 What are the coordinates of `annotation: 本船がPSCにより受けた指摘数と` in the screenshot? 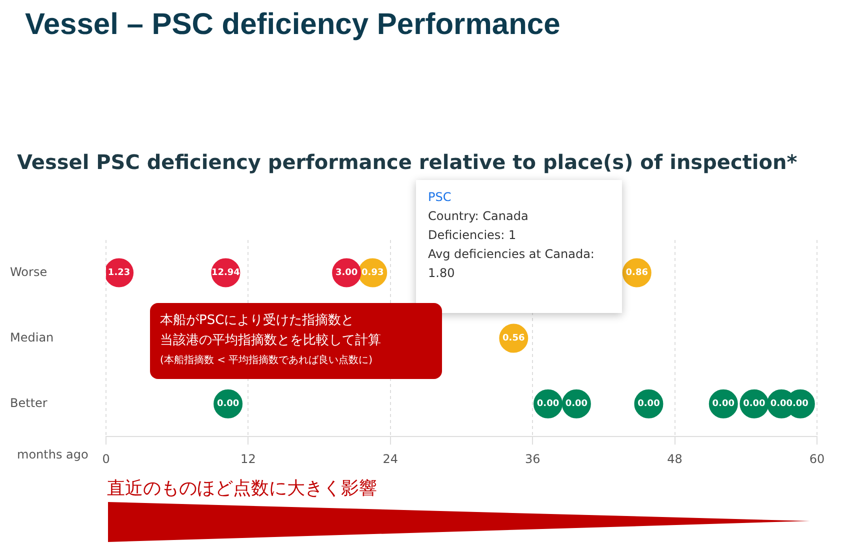 It's located at (258, 321).